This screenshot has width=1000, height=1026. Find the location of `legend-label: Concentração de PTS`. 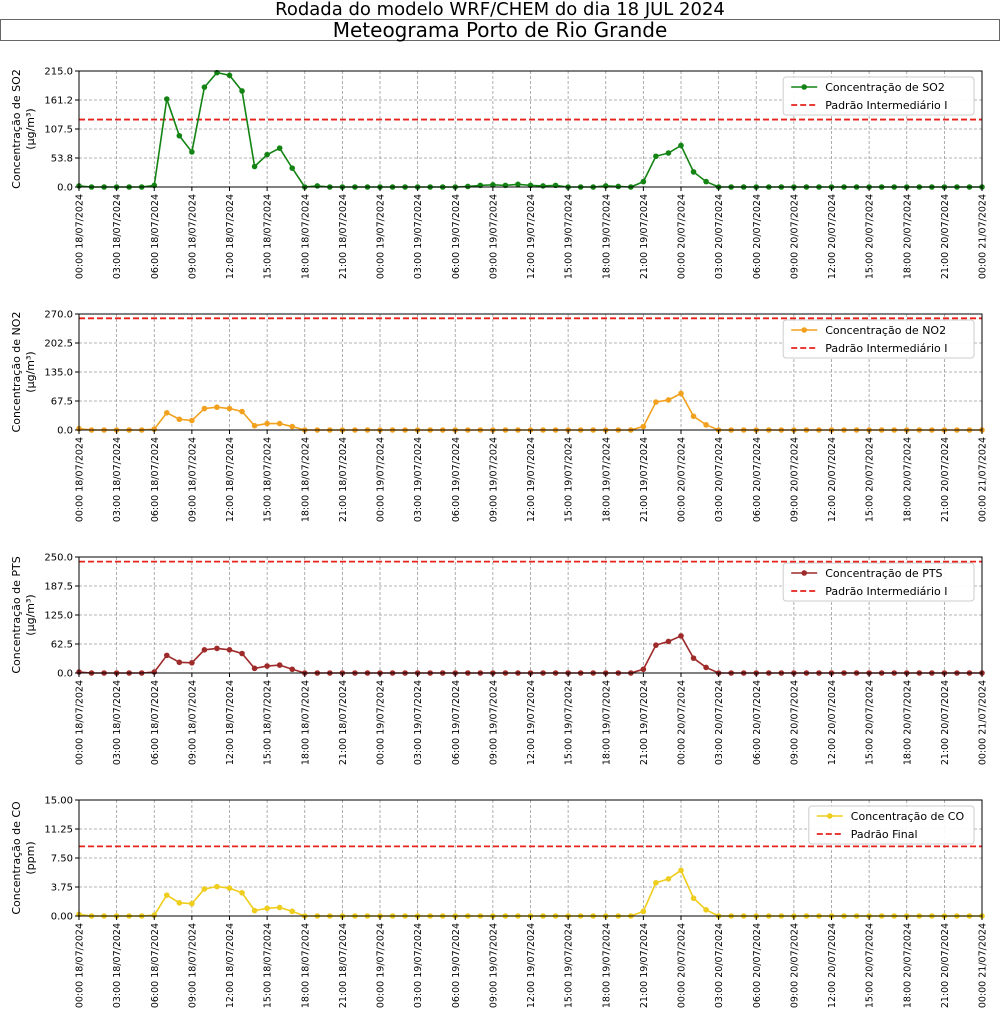

legend-label: Concentração de PTS is located at coordinates (883, 573).